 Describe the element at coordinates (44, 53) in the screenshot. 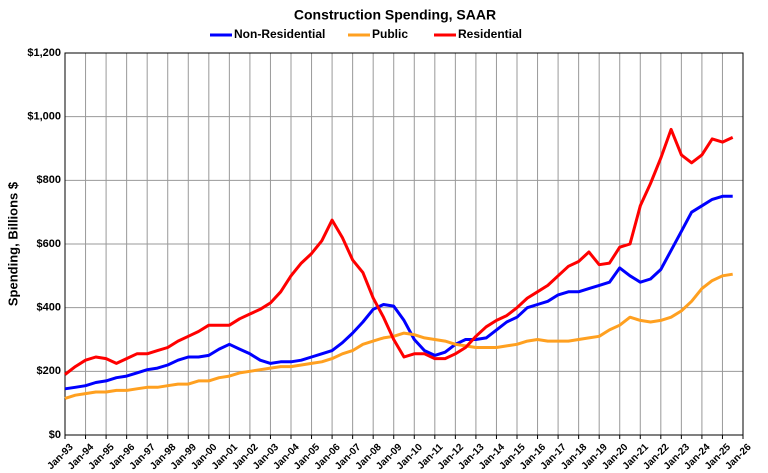

I see `y-tick-label: $1,200` at that location.